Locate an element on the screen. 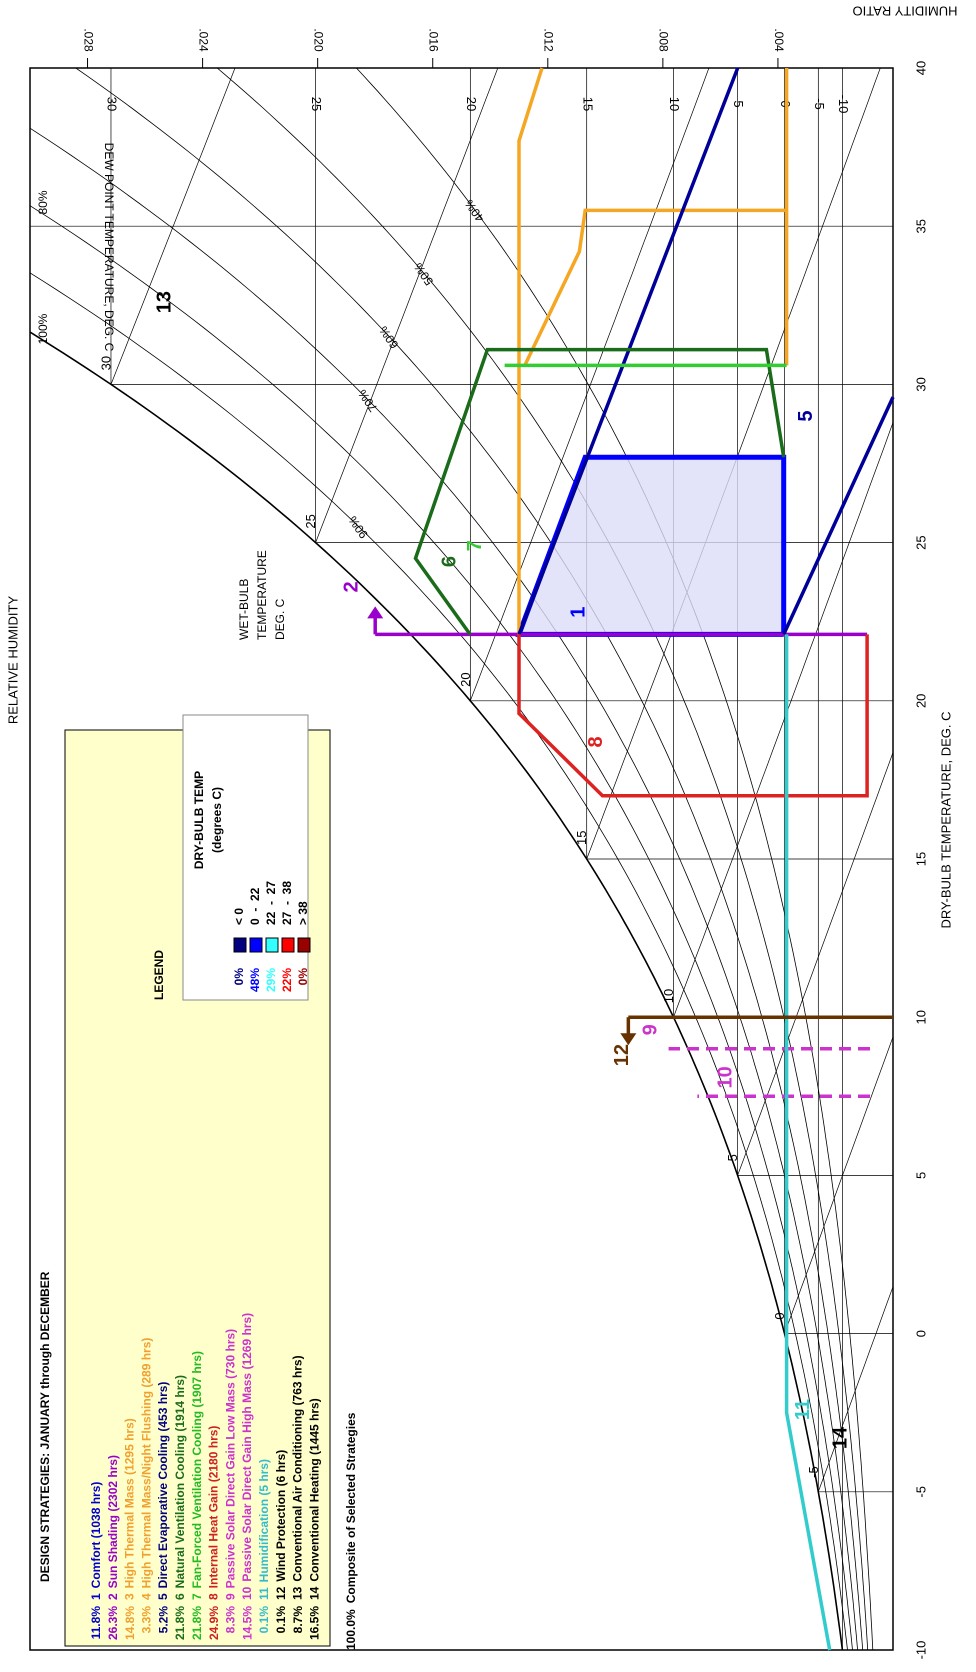 This screenshot has height=1672, width=976. strategy-number: 4 is located at coordinates (147, 1596).